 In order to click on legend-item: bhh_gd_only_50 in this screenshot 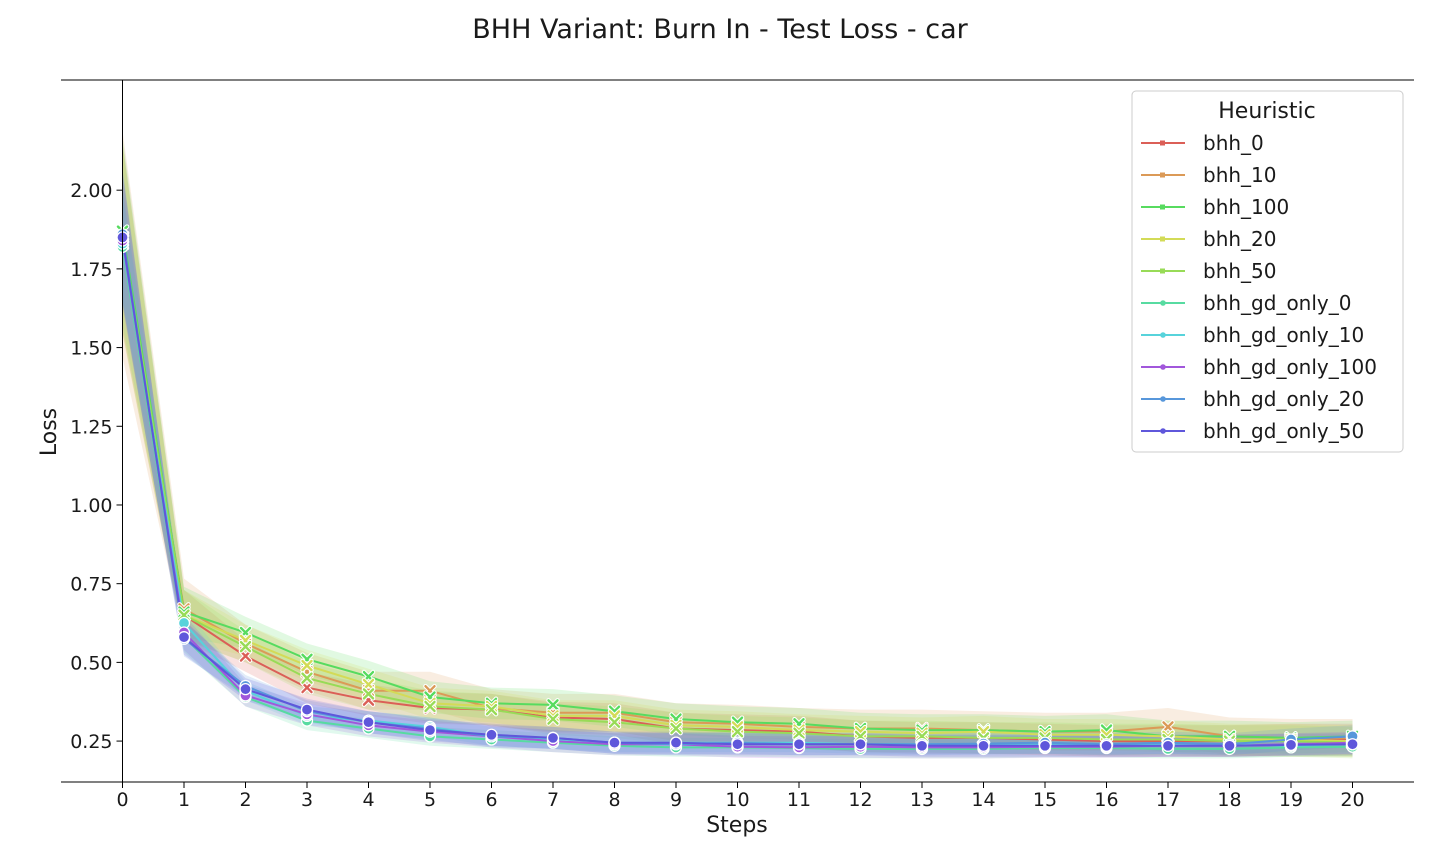, I will do `click(1252, 431)`.